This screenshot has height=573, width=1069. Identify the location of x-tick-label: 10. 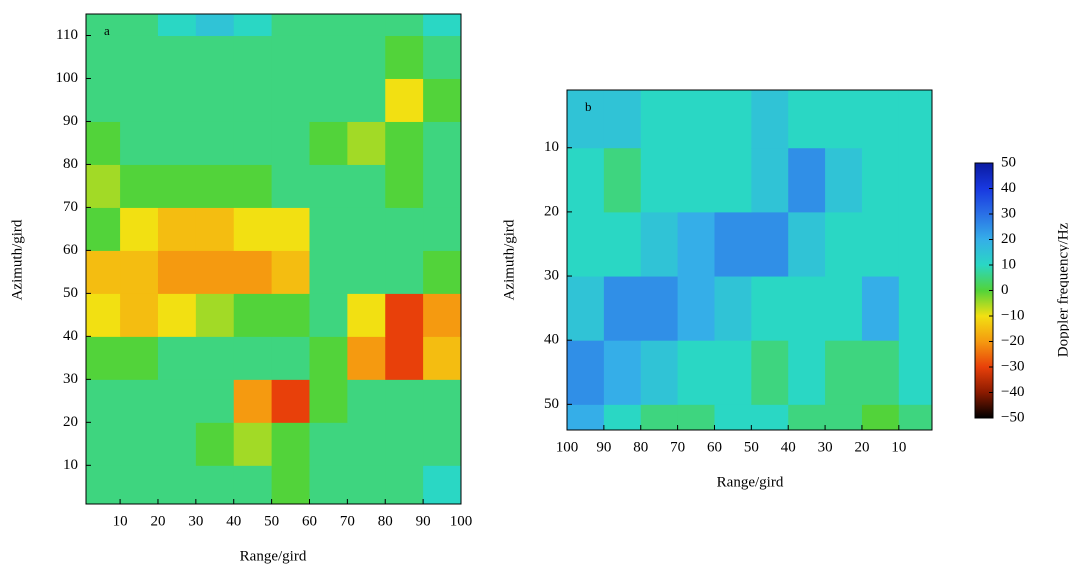
(898, 447).